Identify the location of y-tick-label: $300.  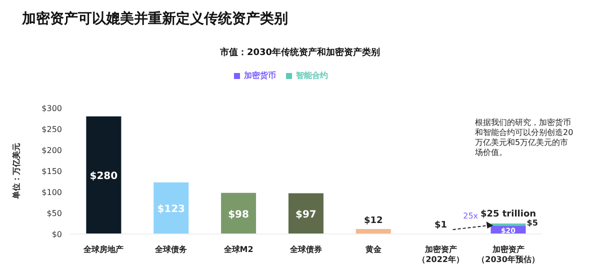
(52, 108).